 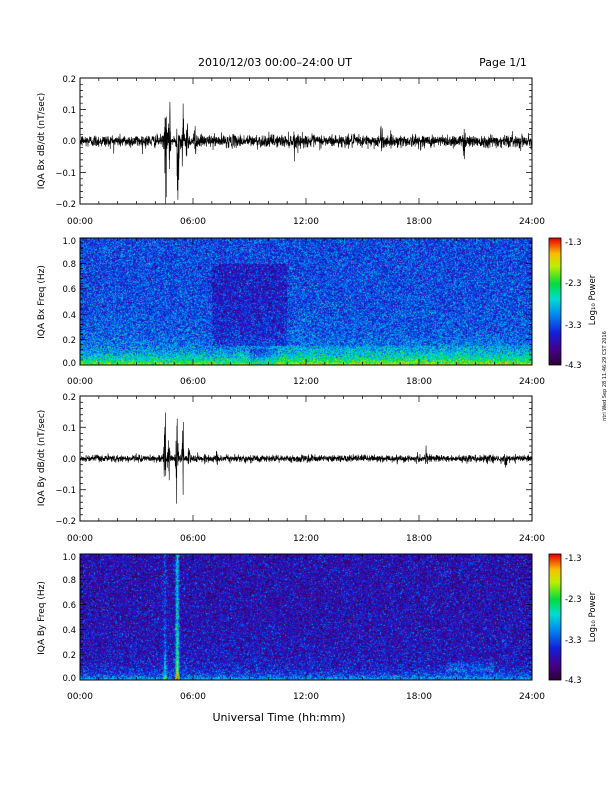 What do you see at coordinates (306, 153) in the screenshot?
I see `series-bx-dbdt-line` at bounding box center [306, 153].